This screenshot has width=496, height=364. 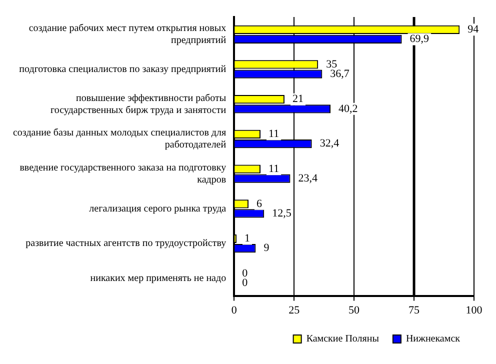 What do you see at coordinates (247, 238) in the screenshot?
I see `data-label: 1` at bounding box center [247, 238].